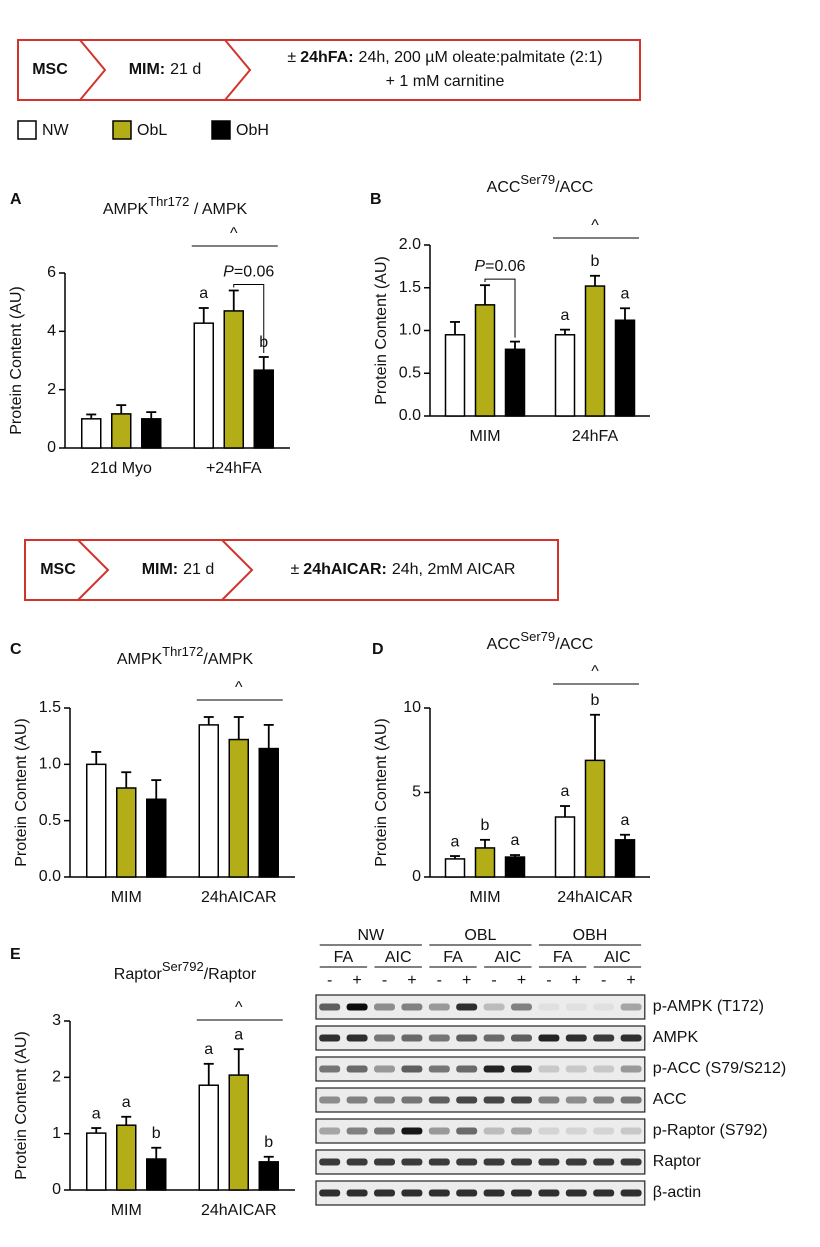 The width and height of the screenshot is (820, 1247). What do you see at coordinates (412, 707) in the screenshot?
I see `y-tick-label: 10` at bounding box center [412, 707].